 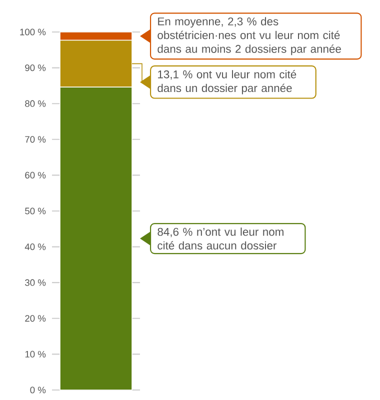 What do you see at coordinates (221, 239) in the screenshot?
I see `text: 84,6 % n’ont vu leur nom cité dans aucun dossier` at bounding box center [221, 239].